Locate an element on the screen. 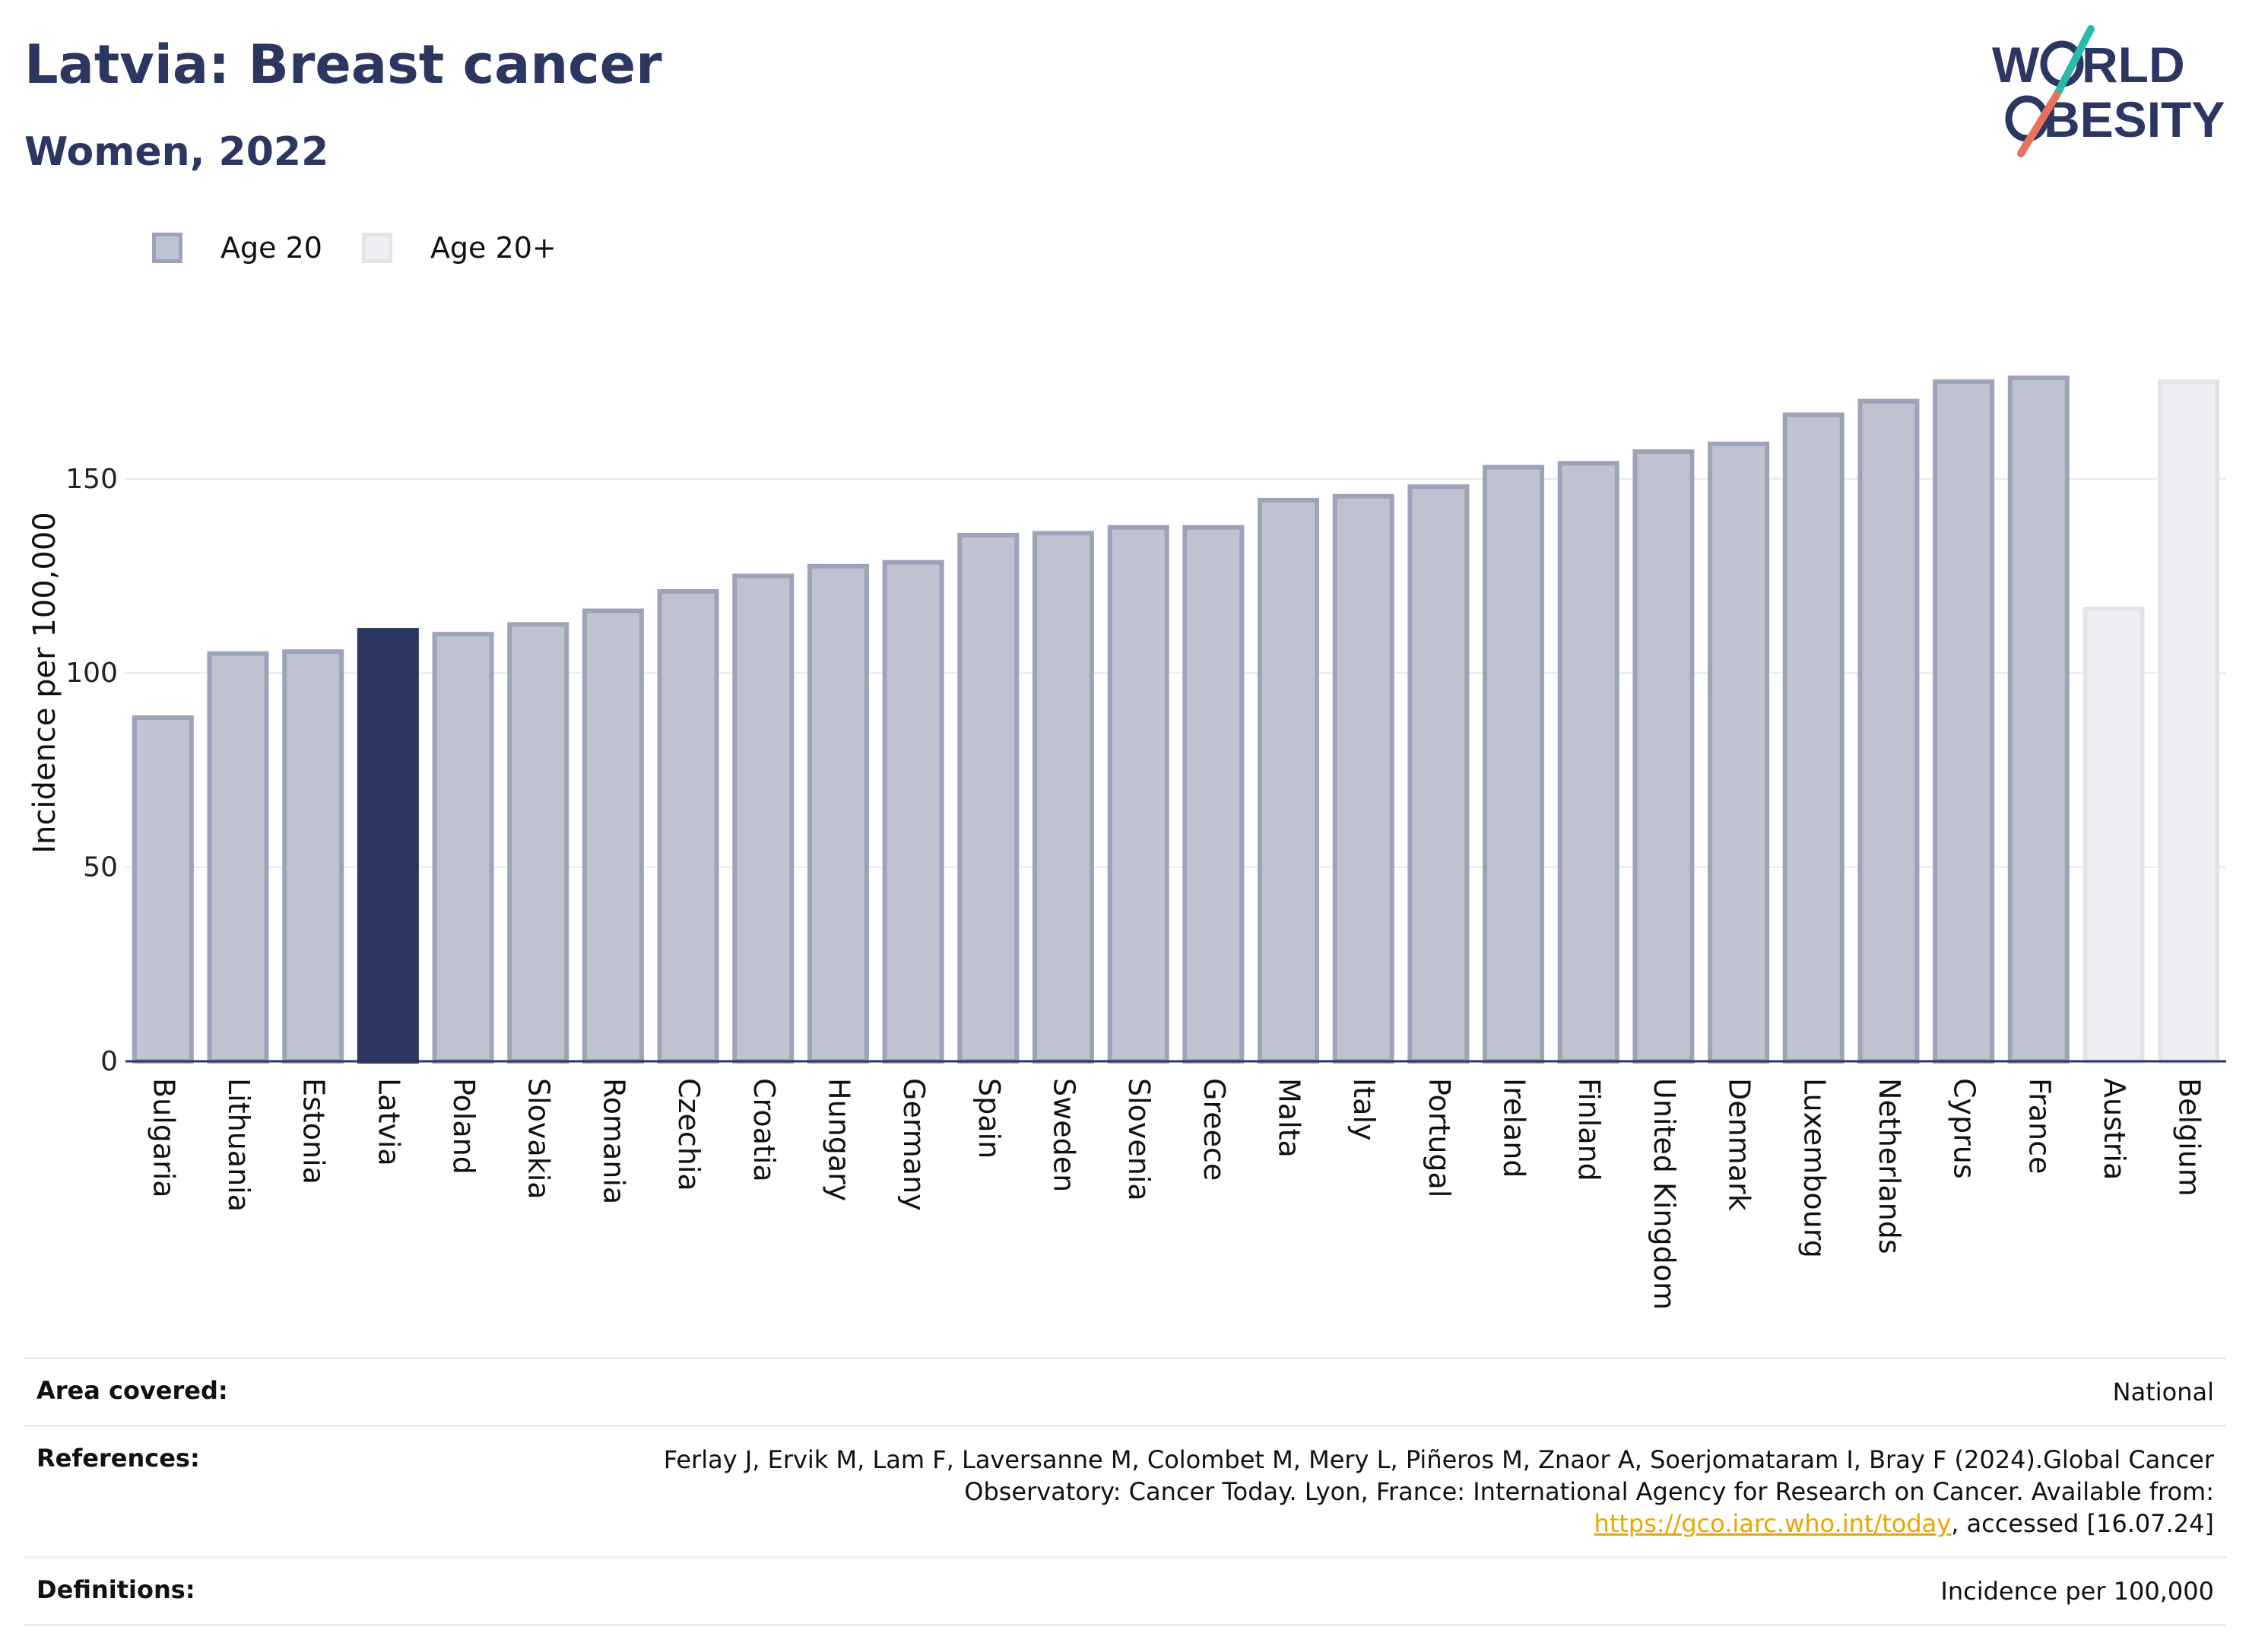 This screenshot has height=1652, width=2249. bar-germany is located at coordinates (913, 812).